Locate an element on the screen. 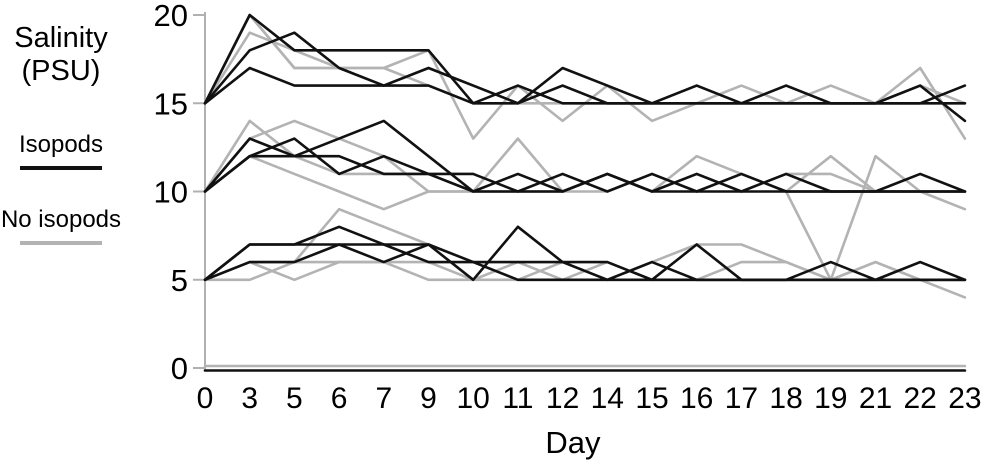 The width and height of the screenshot is (989, 468). x-axis-title: Day is located at coordinates (573, 442).